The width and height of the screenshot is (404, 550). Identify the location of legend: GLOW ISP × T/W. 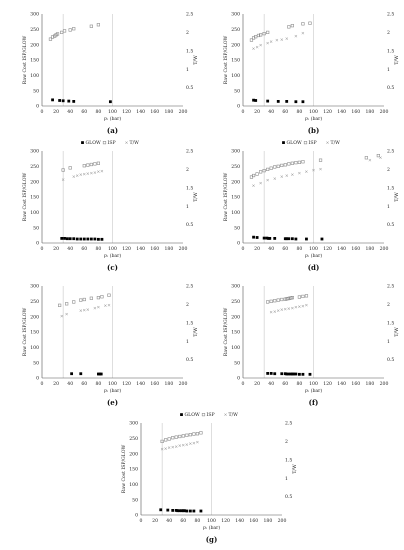
(209, 415).